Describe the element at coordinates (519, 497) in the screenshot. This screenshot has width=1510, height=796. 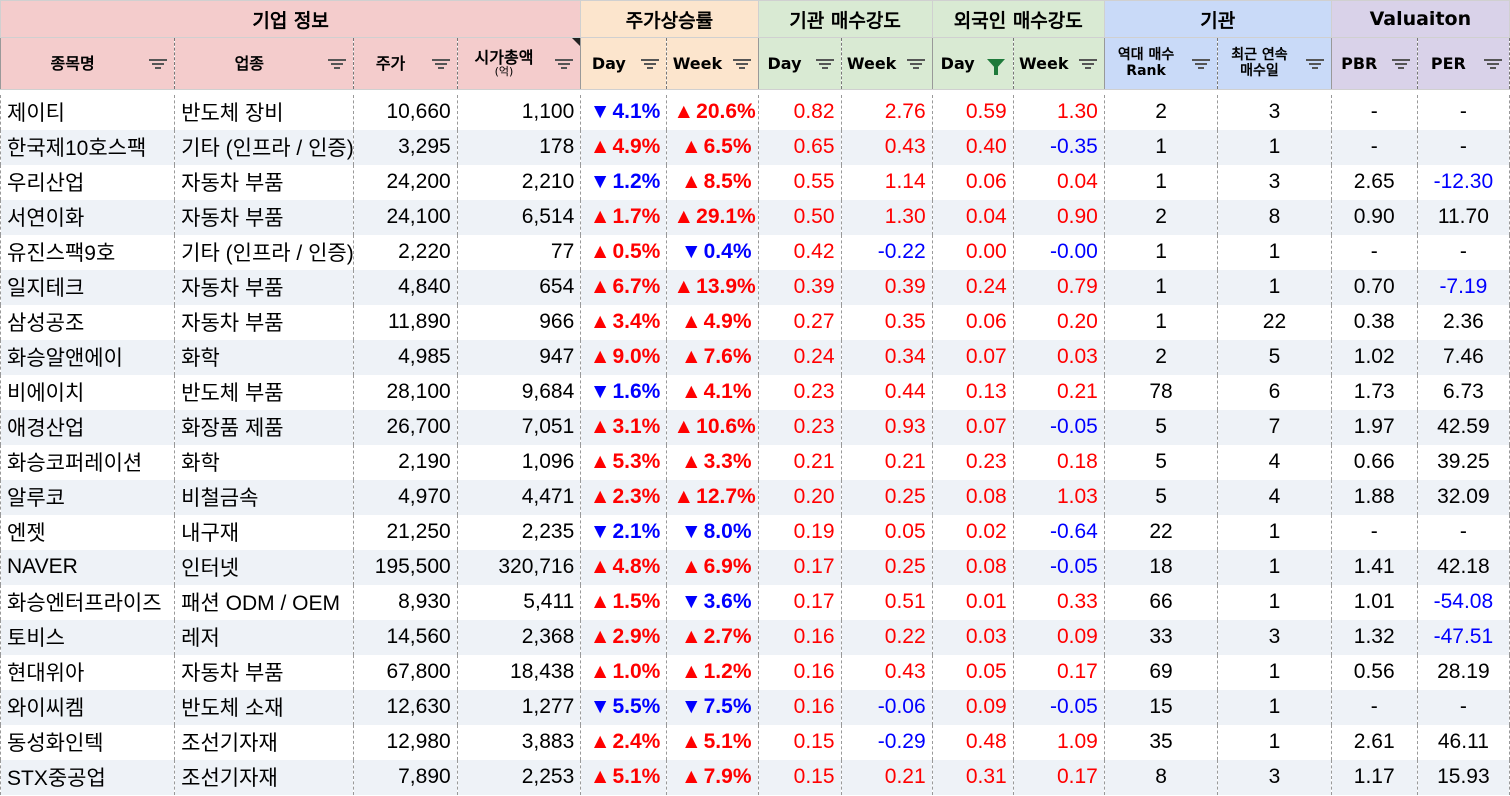
I see `cell-market-cap: 4,471` at that location.